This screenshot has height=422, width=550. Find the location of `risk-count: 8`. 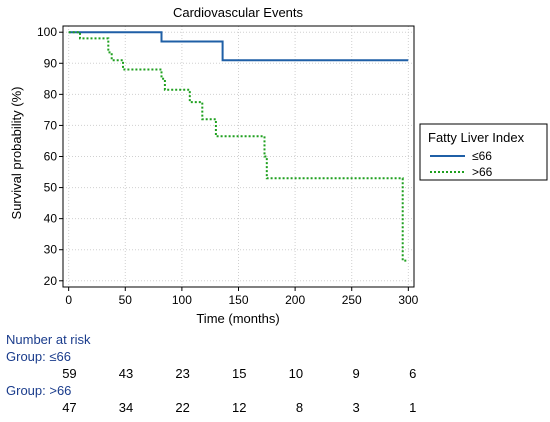

risk-count: 8 is located at coordinates (299, 407).